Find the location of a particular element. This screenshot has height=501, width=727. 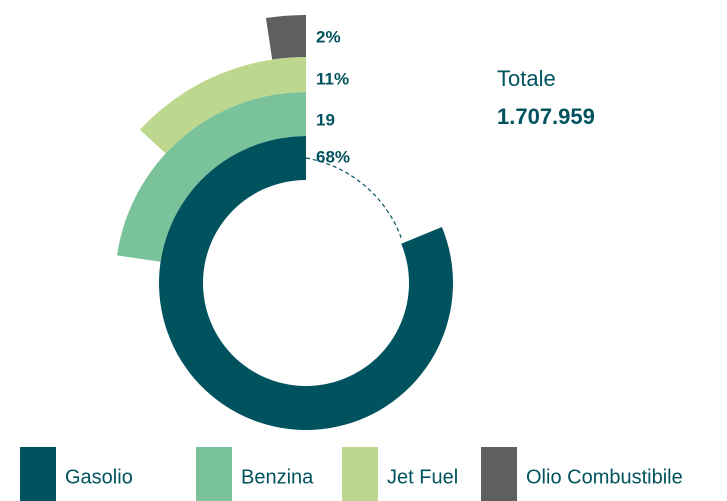

reference-arc is located at coordinates (354, 199).